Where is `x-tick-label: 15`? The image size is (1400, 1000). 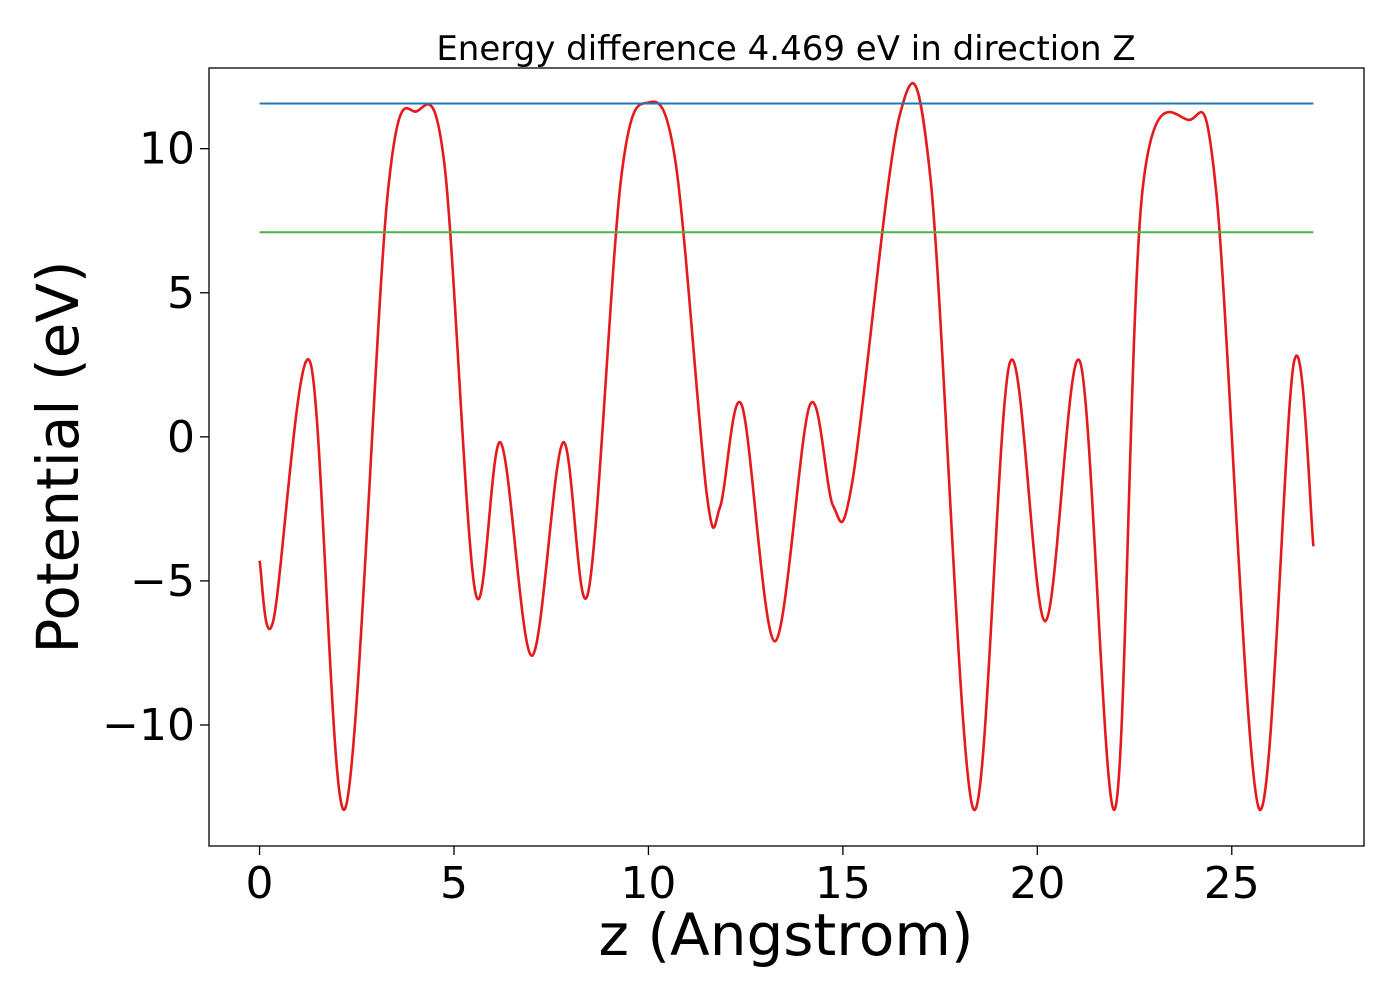 x-tick-label: 15 is located at coordinates (843, 883).